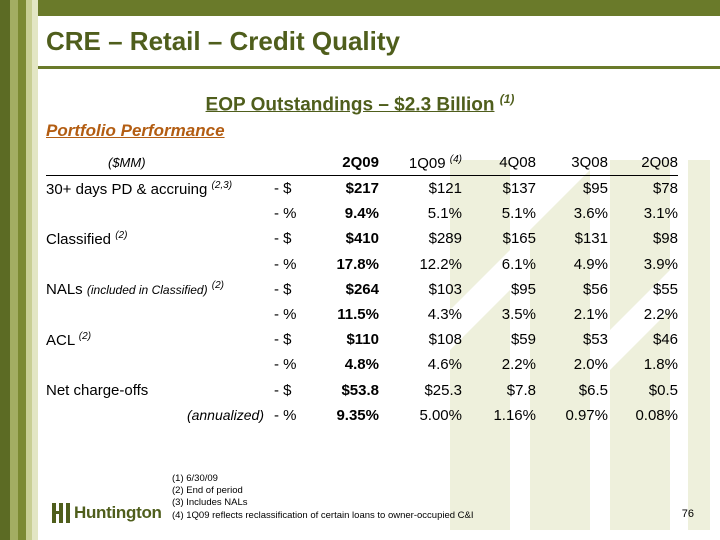  Describe the element at coordinates (455, 159) in the screenshot. I see `column-header-note: (4)` at that location.